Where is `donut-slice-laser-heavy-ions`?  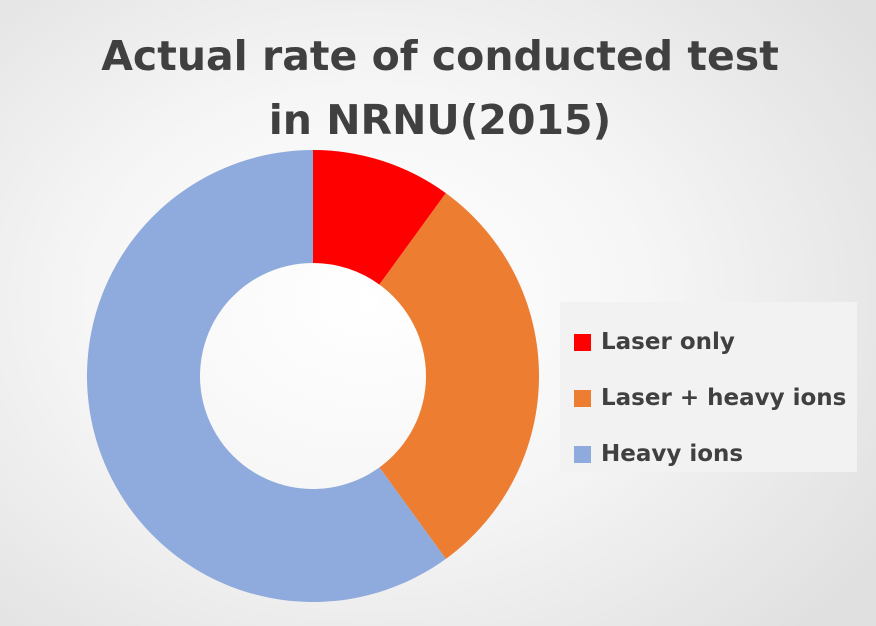 donut-slice-laser-heavy-ions is located at coordinates (459, 376).